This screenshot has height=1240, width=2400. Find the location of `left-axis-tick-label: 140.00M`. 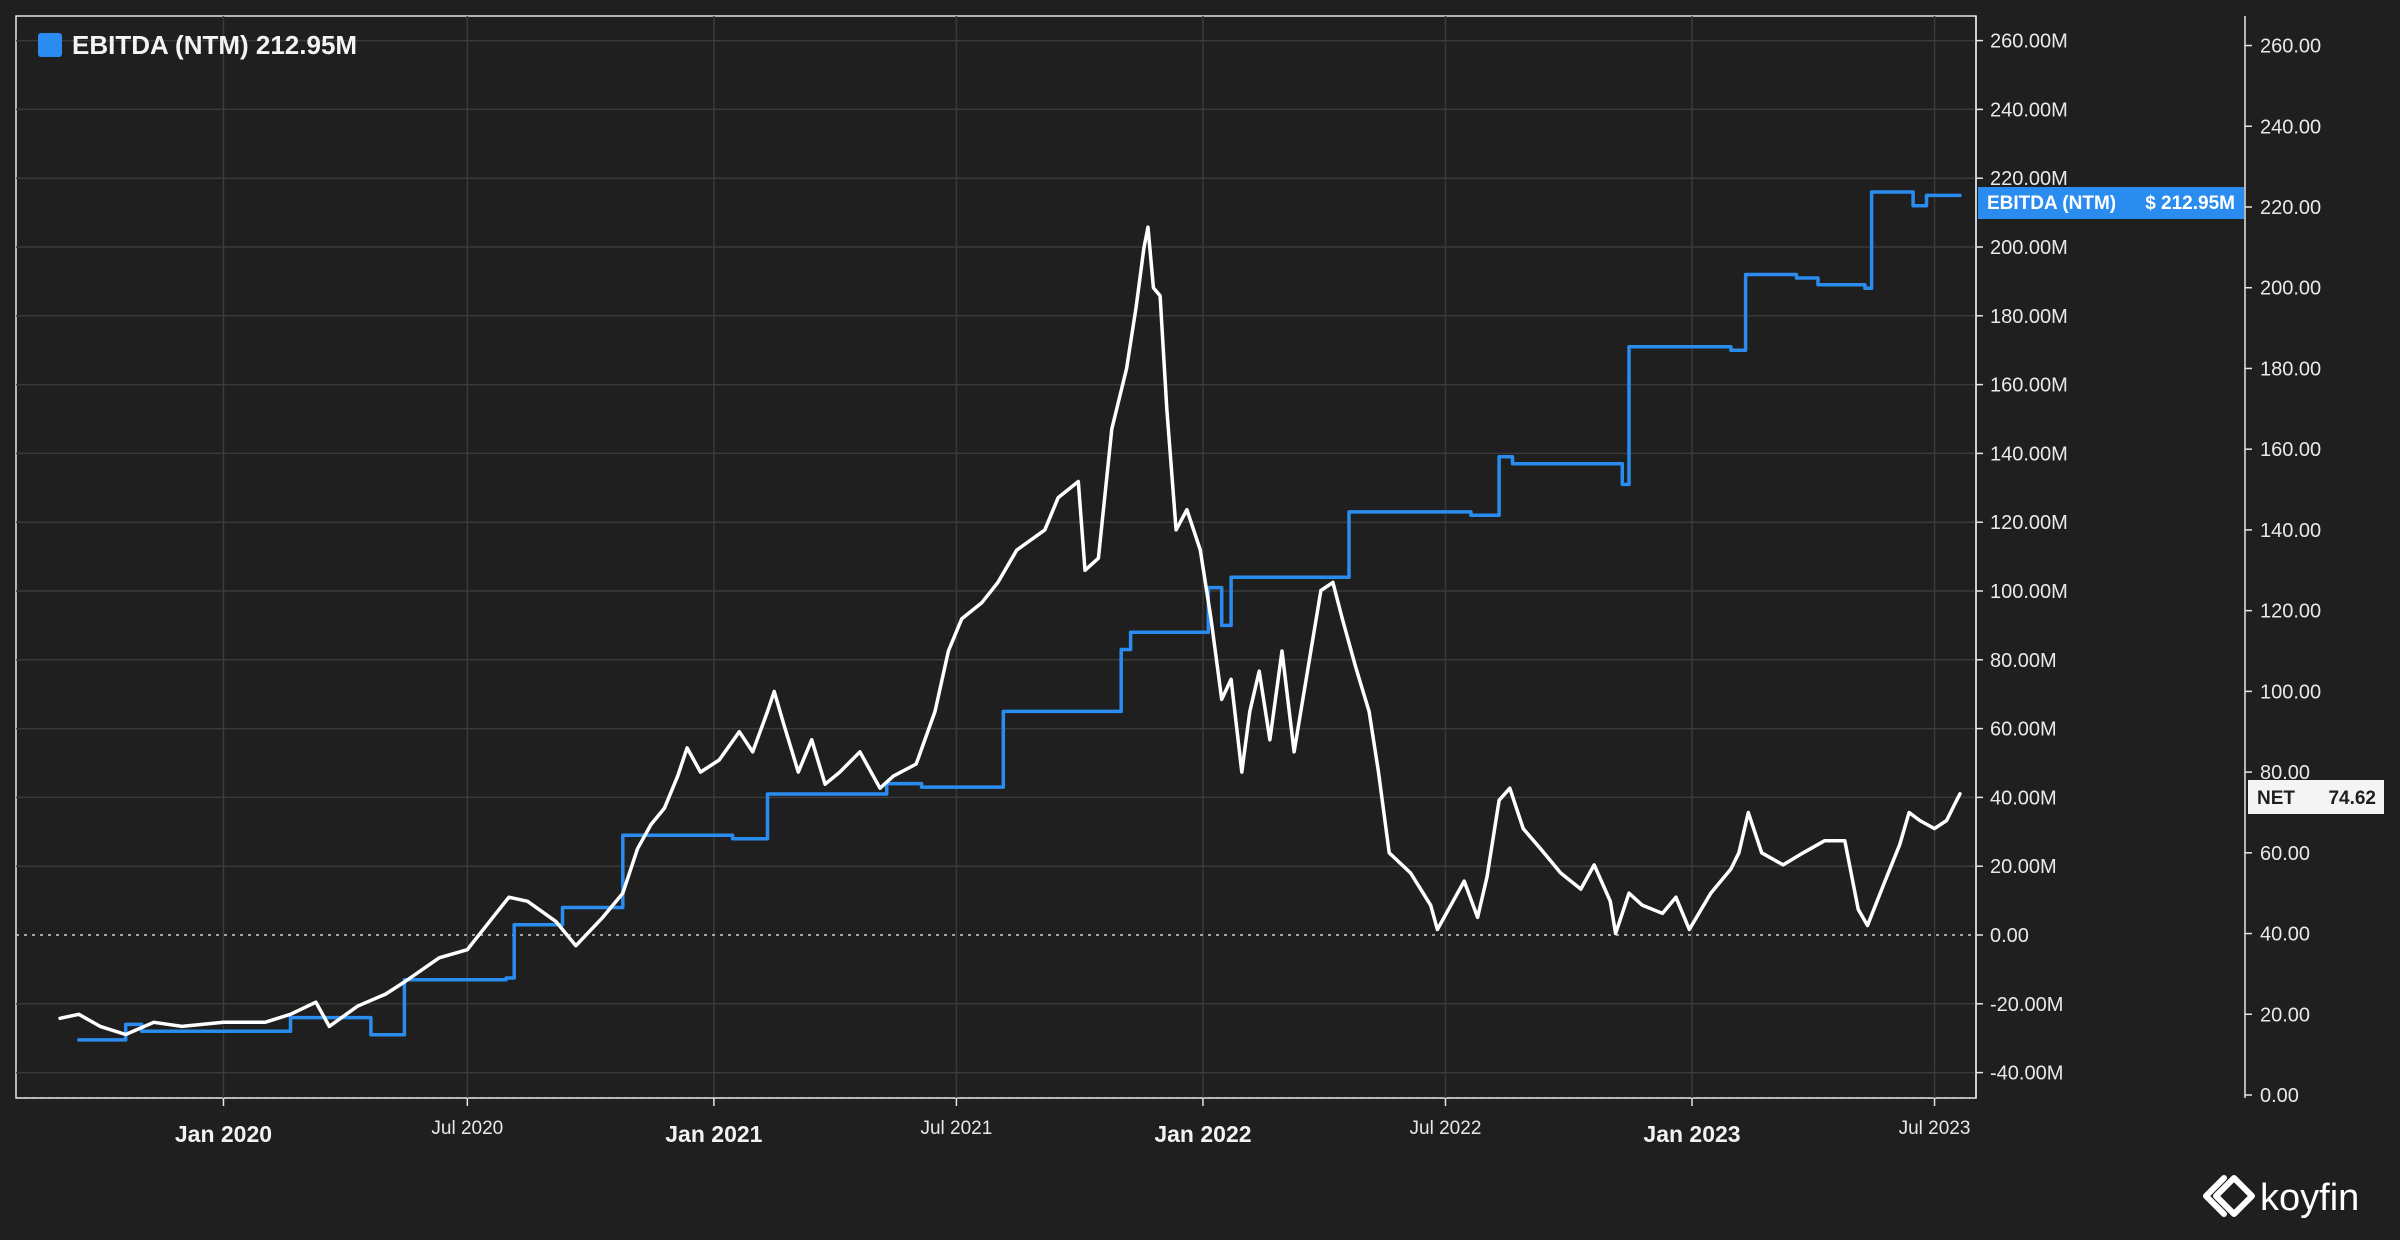

left-axis-tick-label: 140.00M is located at coordinates (2029, 454).